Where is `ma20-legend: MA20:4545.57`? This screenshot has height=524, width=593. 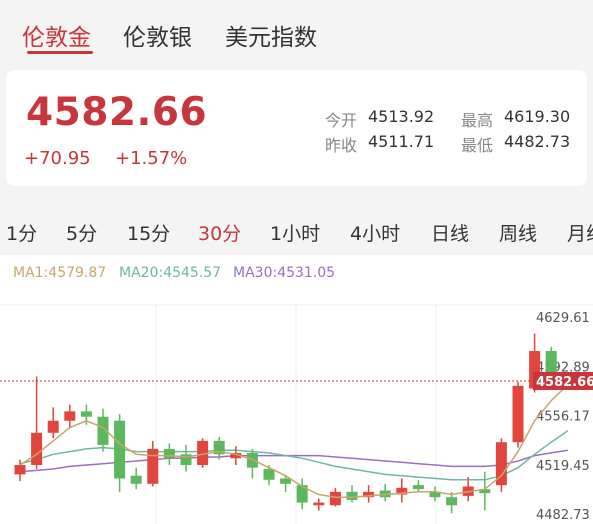 ma20-legend: MA20:4545.57 is located at coordinates (170, 273).